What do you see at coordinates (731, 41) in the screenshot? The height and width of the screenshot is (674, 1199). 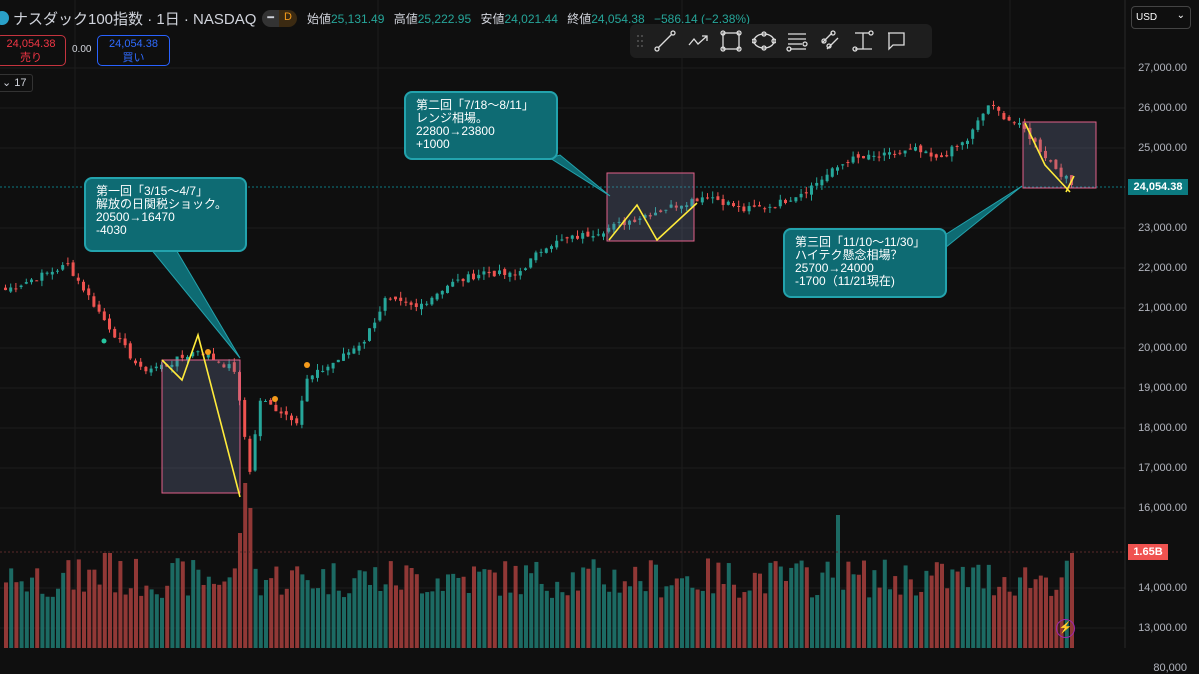 I see `rectangle-icon` at bounding box center [731, 41].